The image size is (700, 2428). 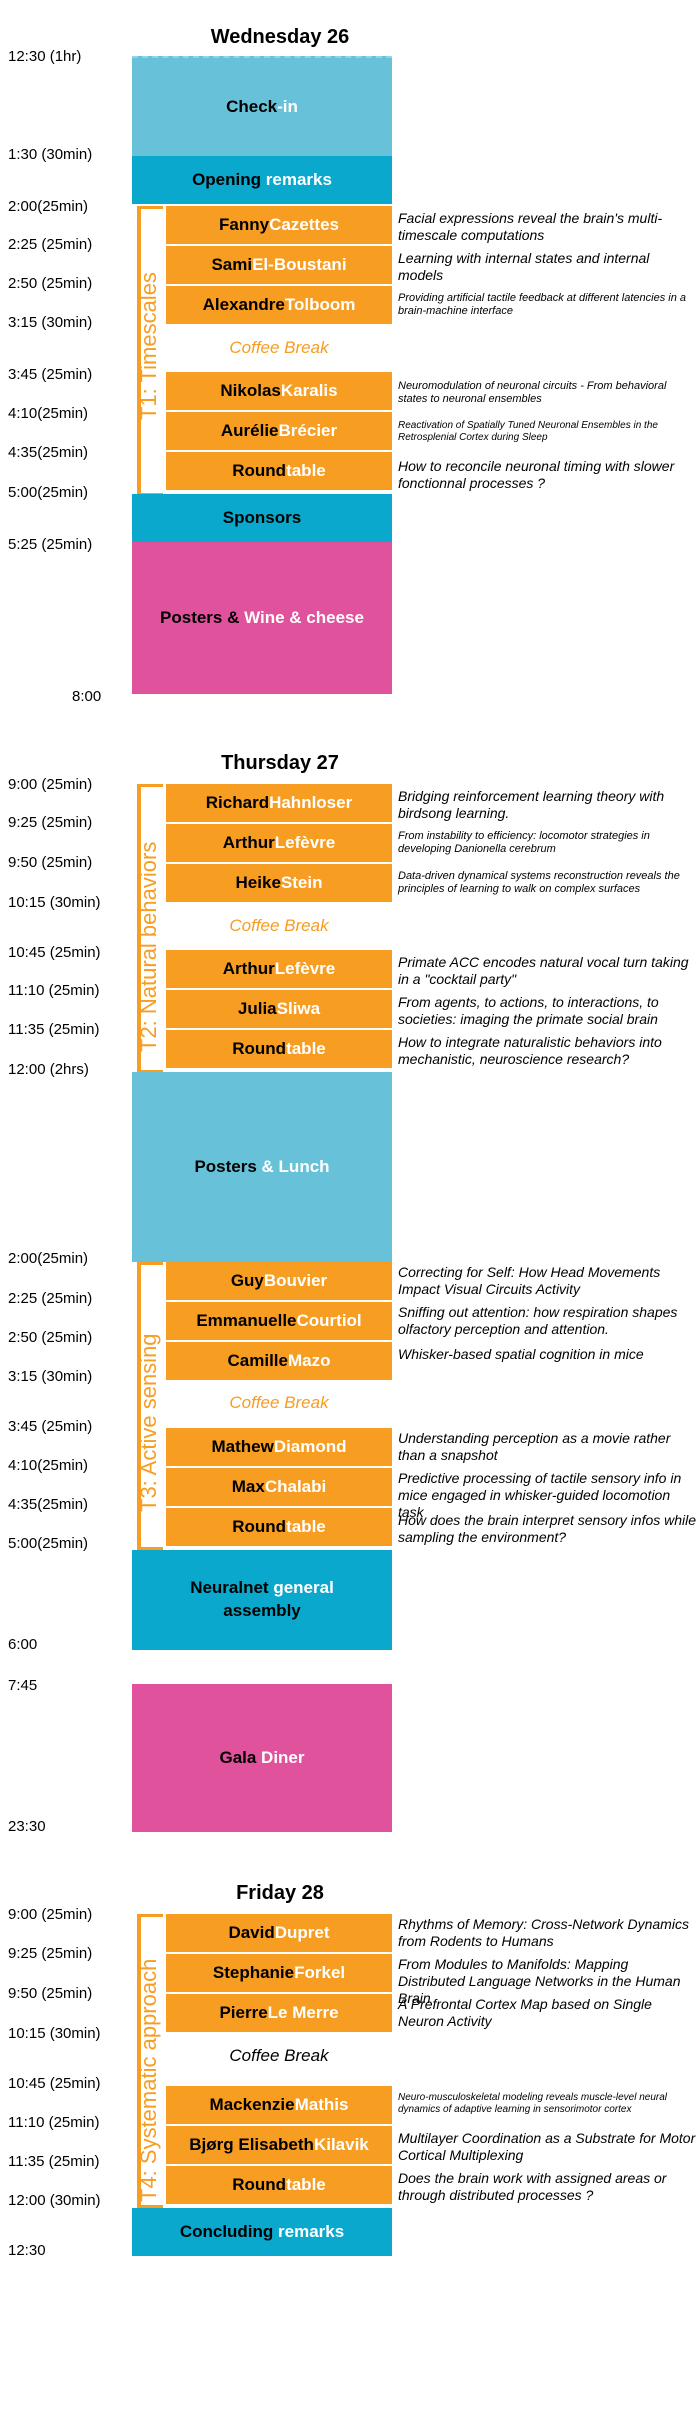 I want to click on talk-block: Mathew Diamond, so click(x=279, y=1448).